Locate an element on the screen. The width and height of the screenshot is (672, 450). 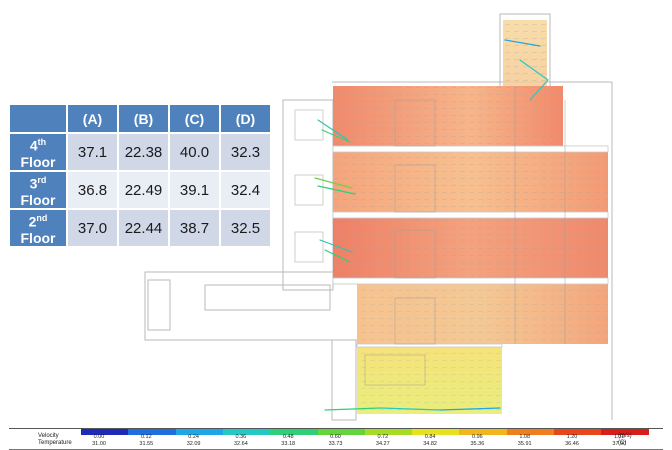
table-cell: 22.44 is located at coordinates (143, 228).